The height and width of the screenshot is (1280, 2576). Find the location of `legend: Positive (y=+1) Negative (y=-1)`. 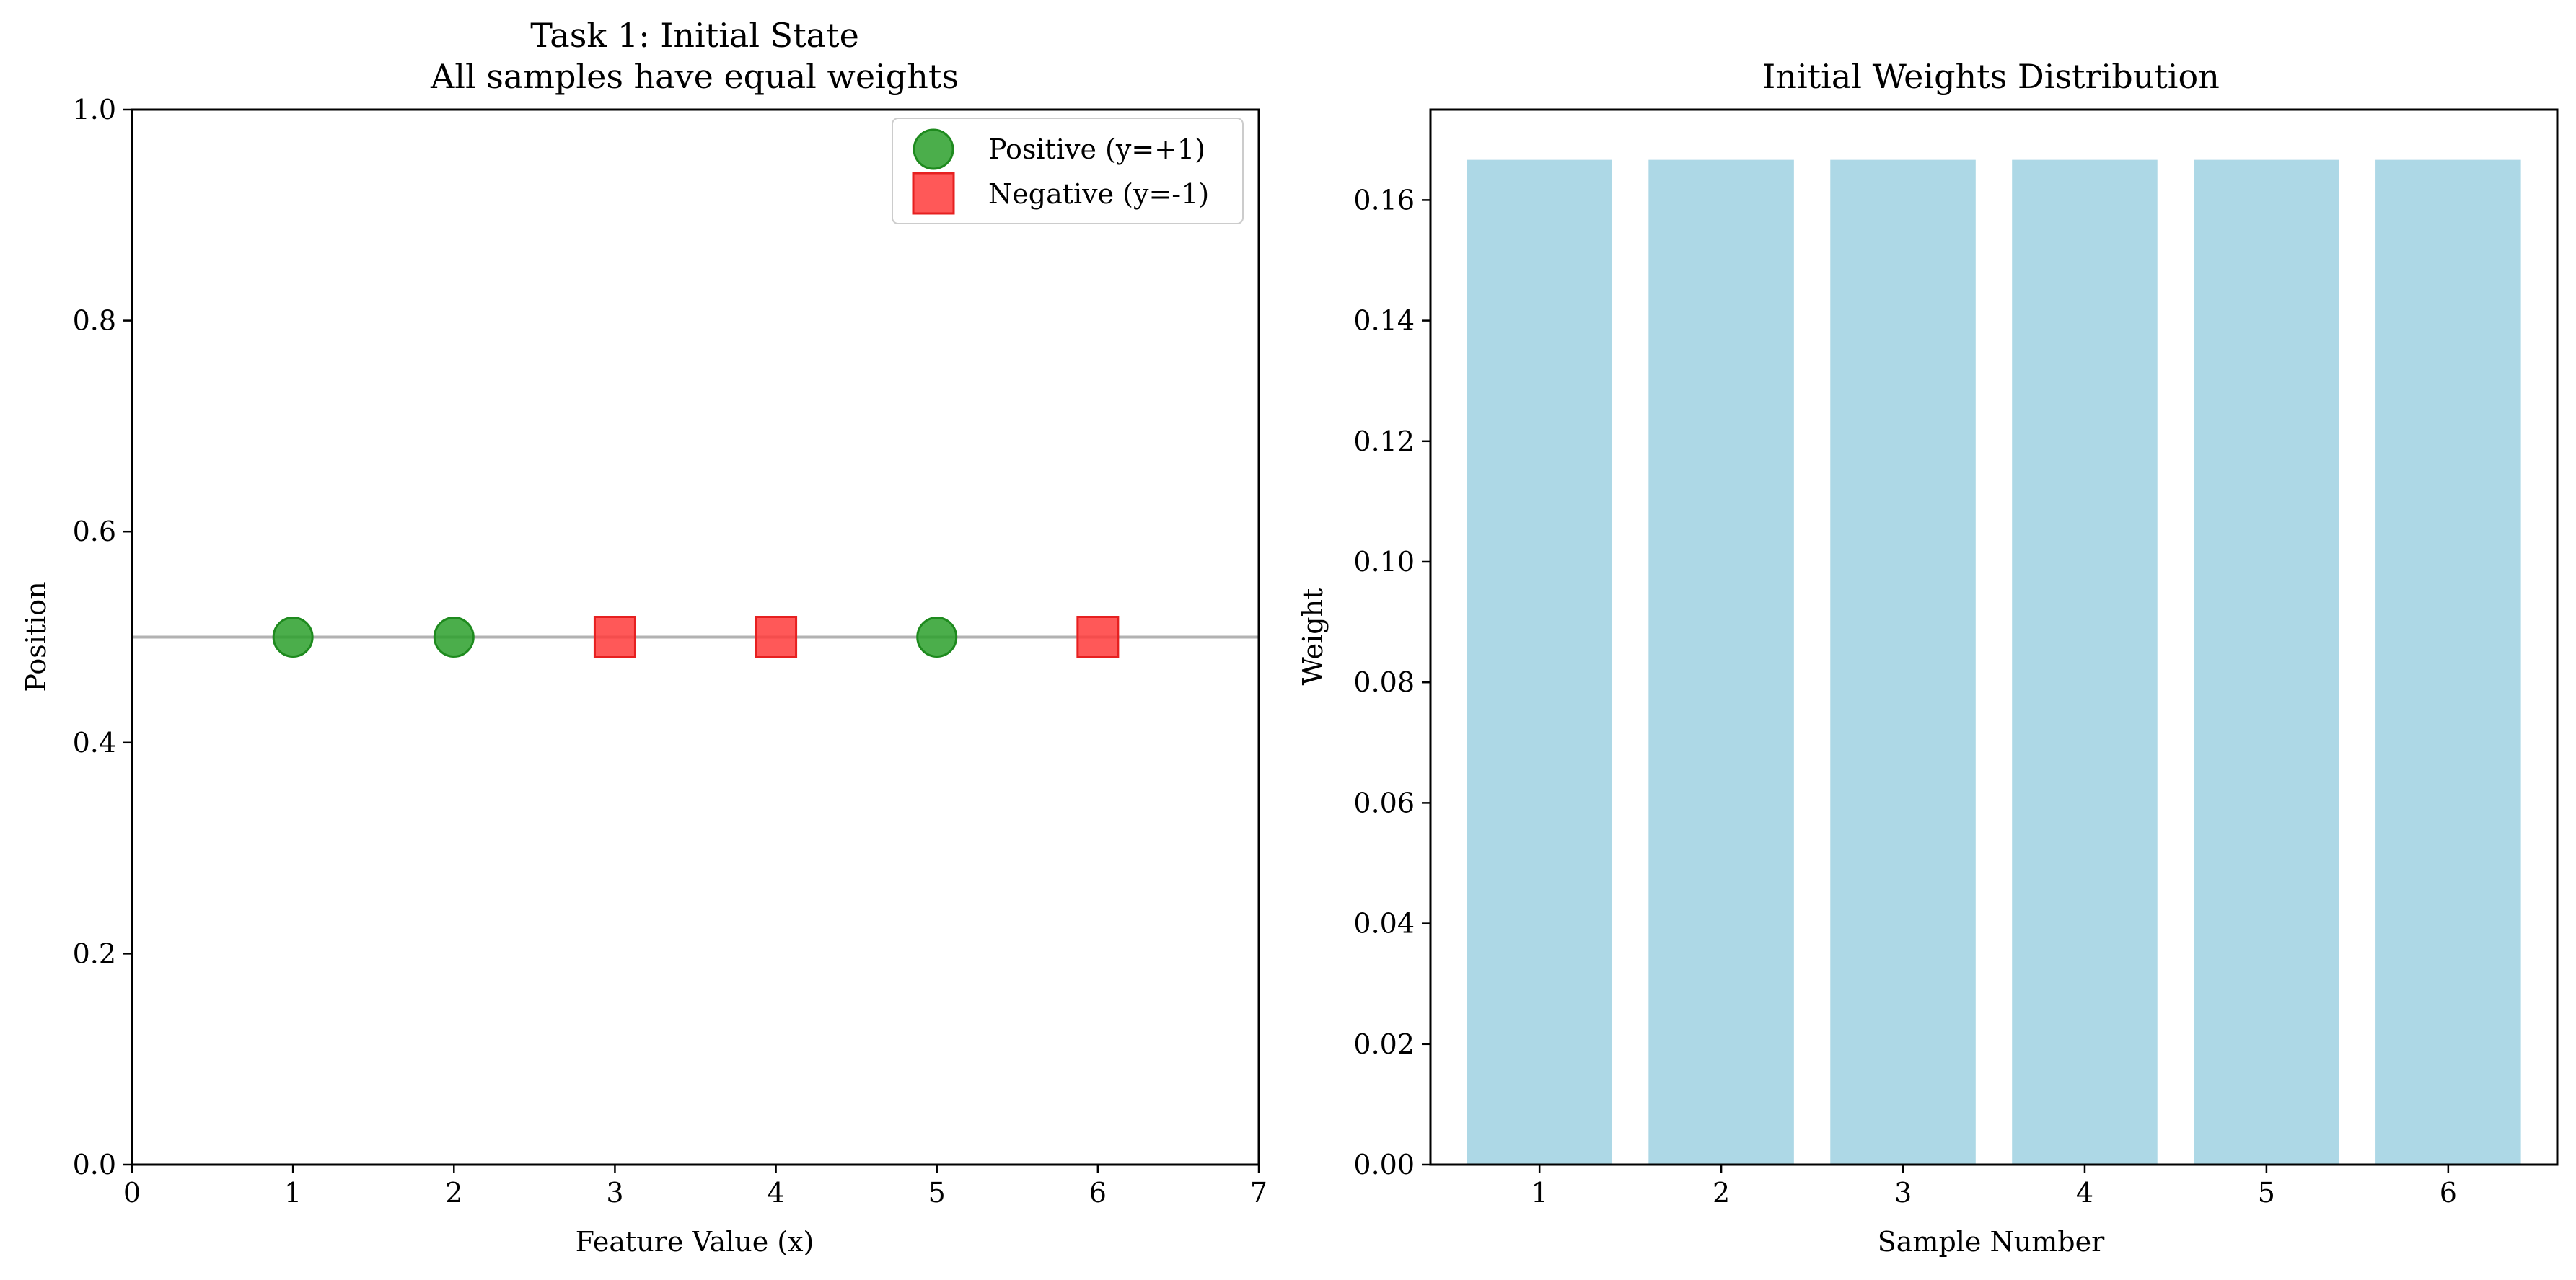

legend: Positive (y=+1) Negative (y=-1) is located at coordinates (1068, 171).